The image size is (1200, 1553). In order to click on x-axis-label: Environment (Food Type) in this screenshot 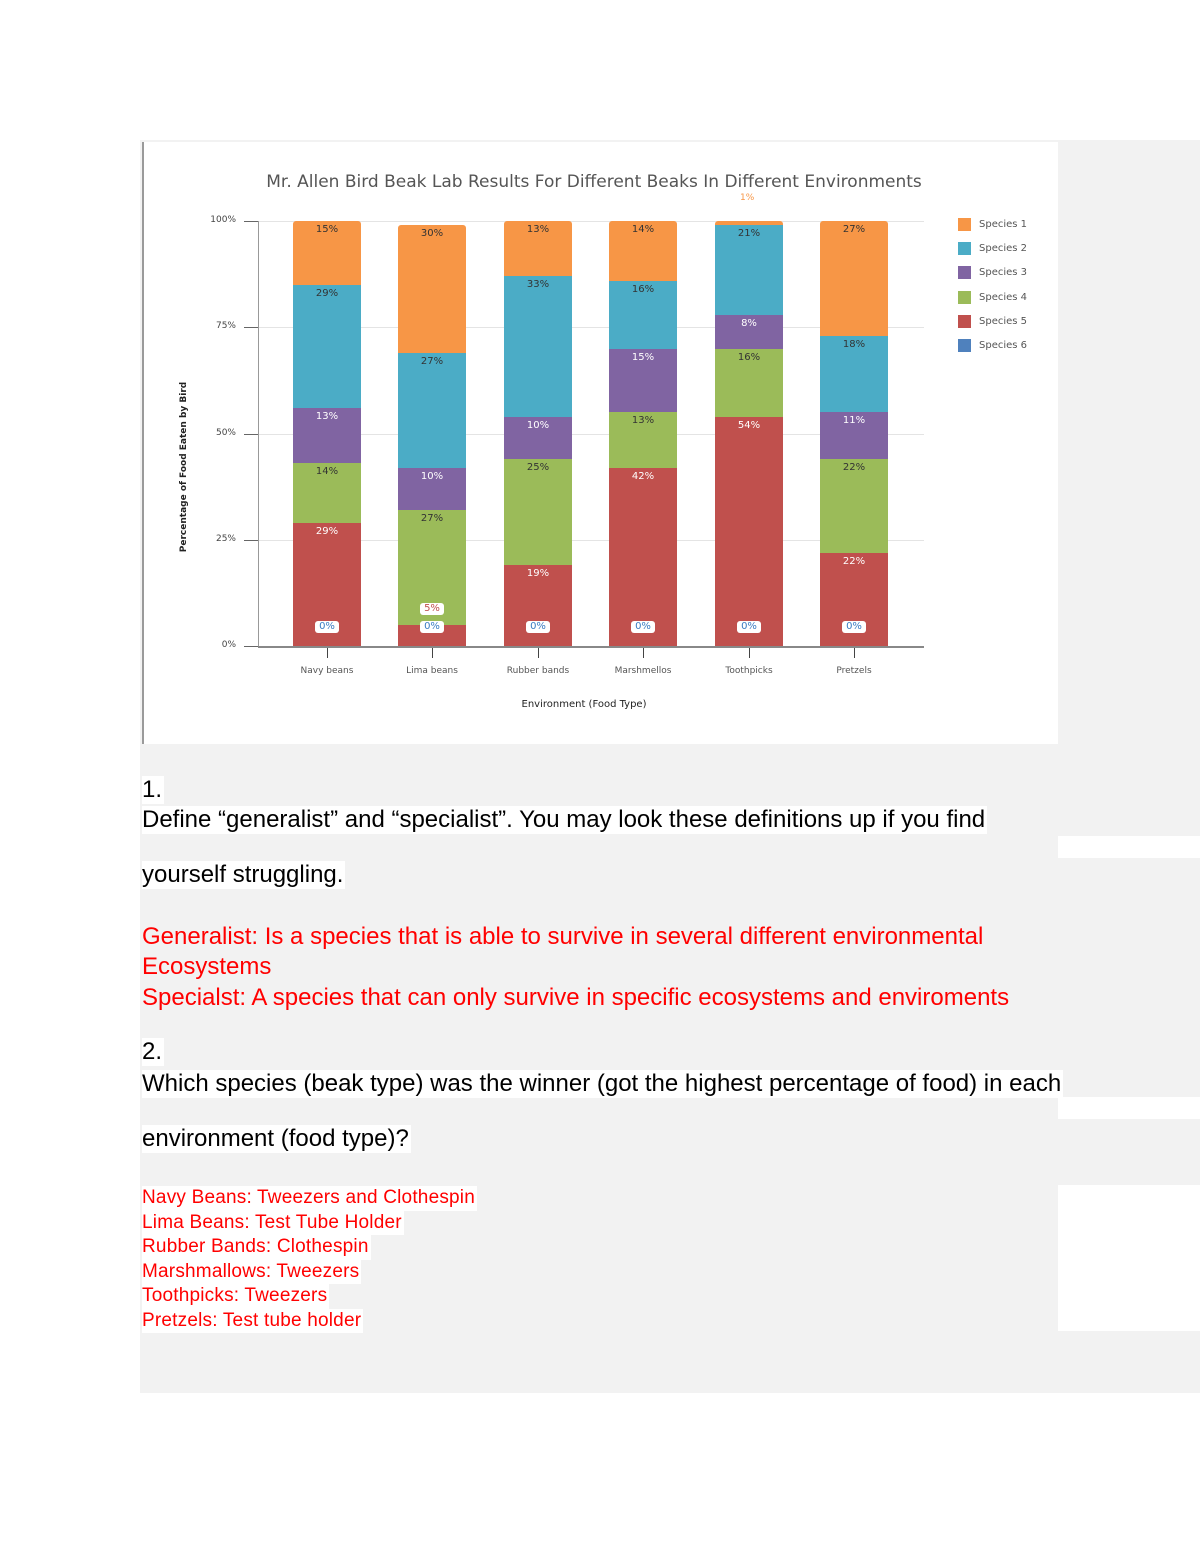, I will do `click(584, 704)`.